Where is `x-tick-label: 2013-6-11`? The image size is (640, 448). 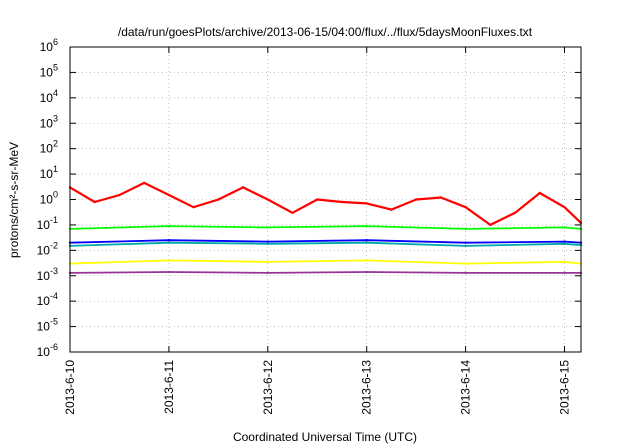 x-tick-label: 2013-6-11 is located at coordinates (169, 387).